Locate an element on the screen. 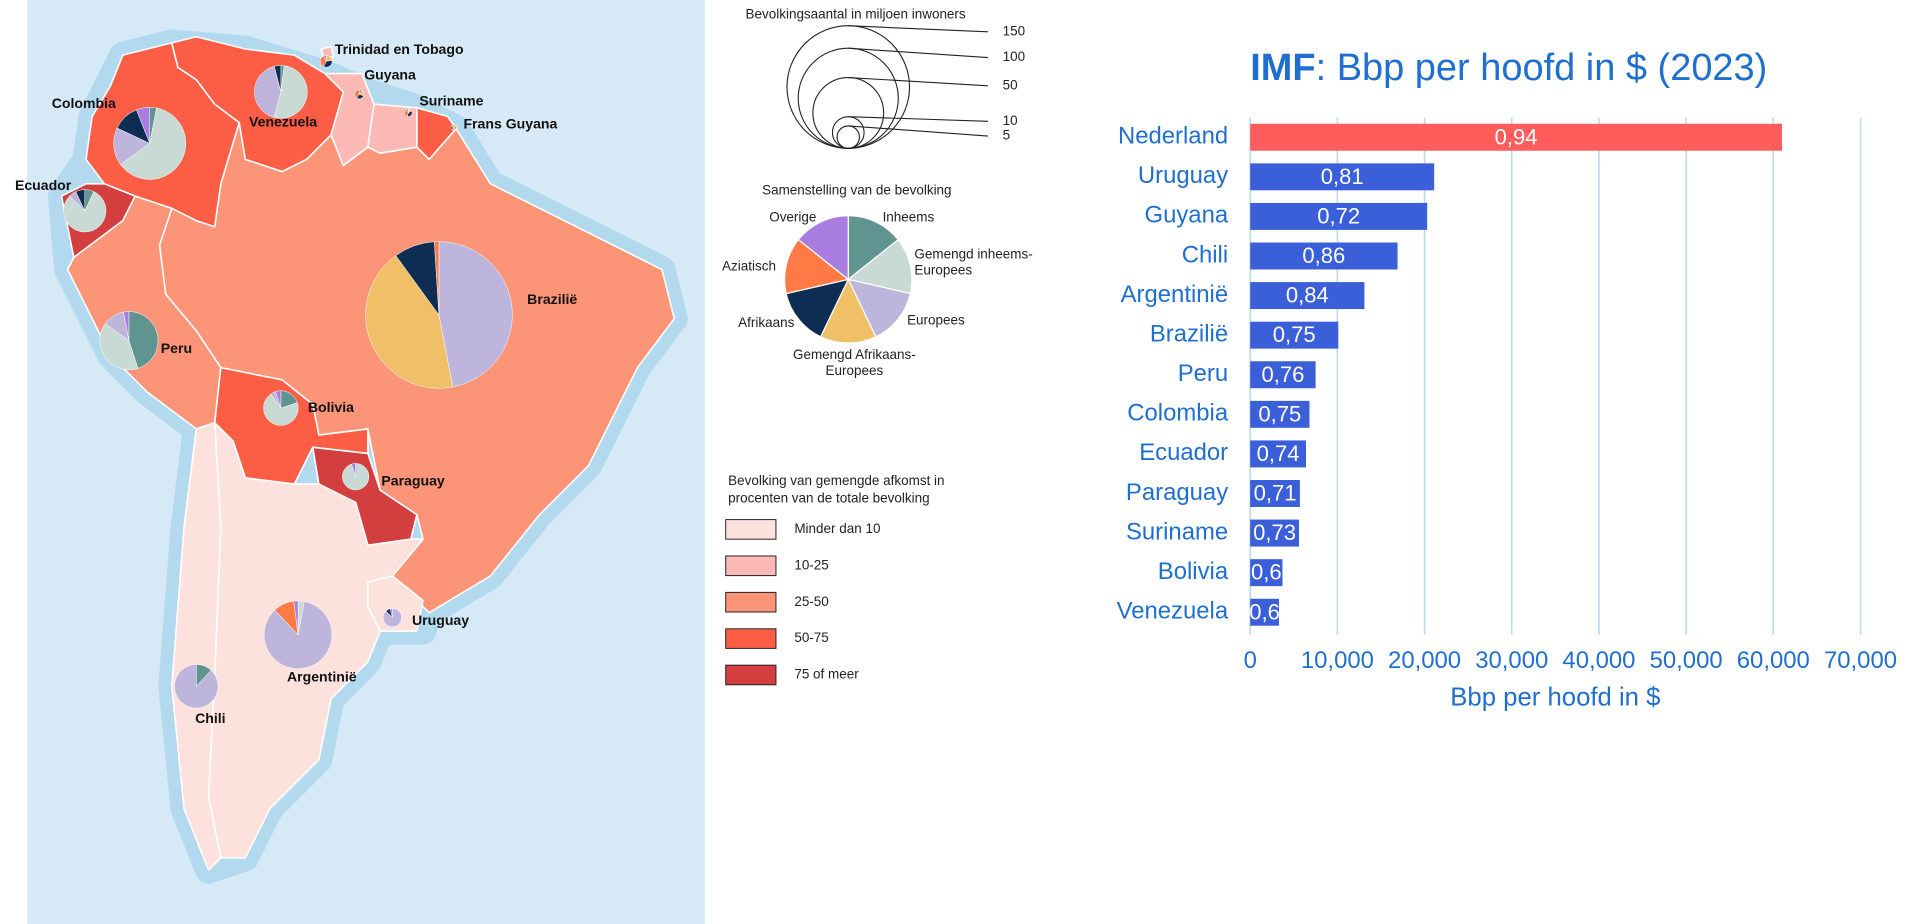 The width and height of the screenshot is (1922, 924). country-label: Suriname is located at coordinates (451, 100).